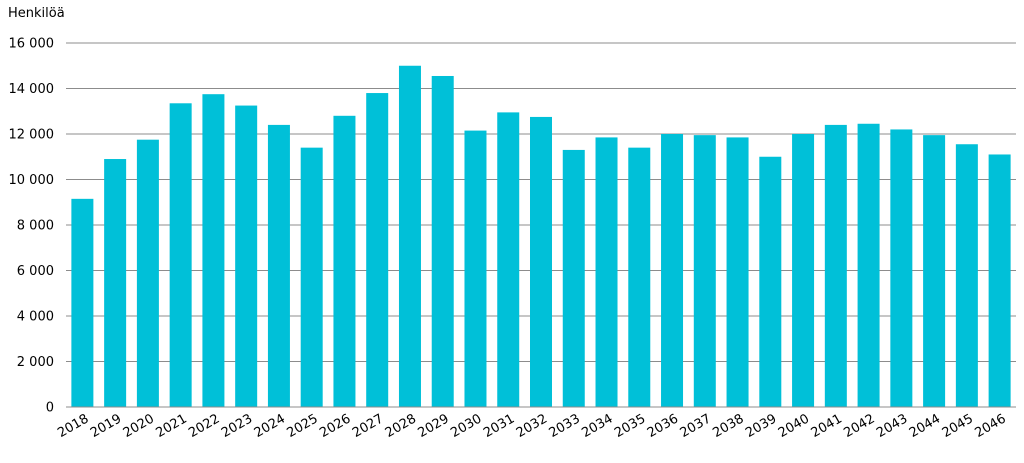 Image resolution: width=1024 pixels, height=463 pixels. I want to click on bar-2027, so click(377, 250).